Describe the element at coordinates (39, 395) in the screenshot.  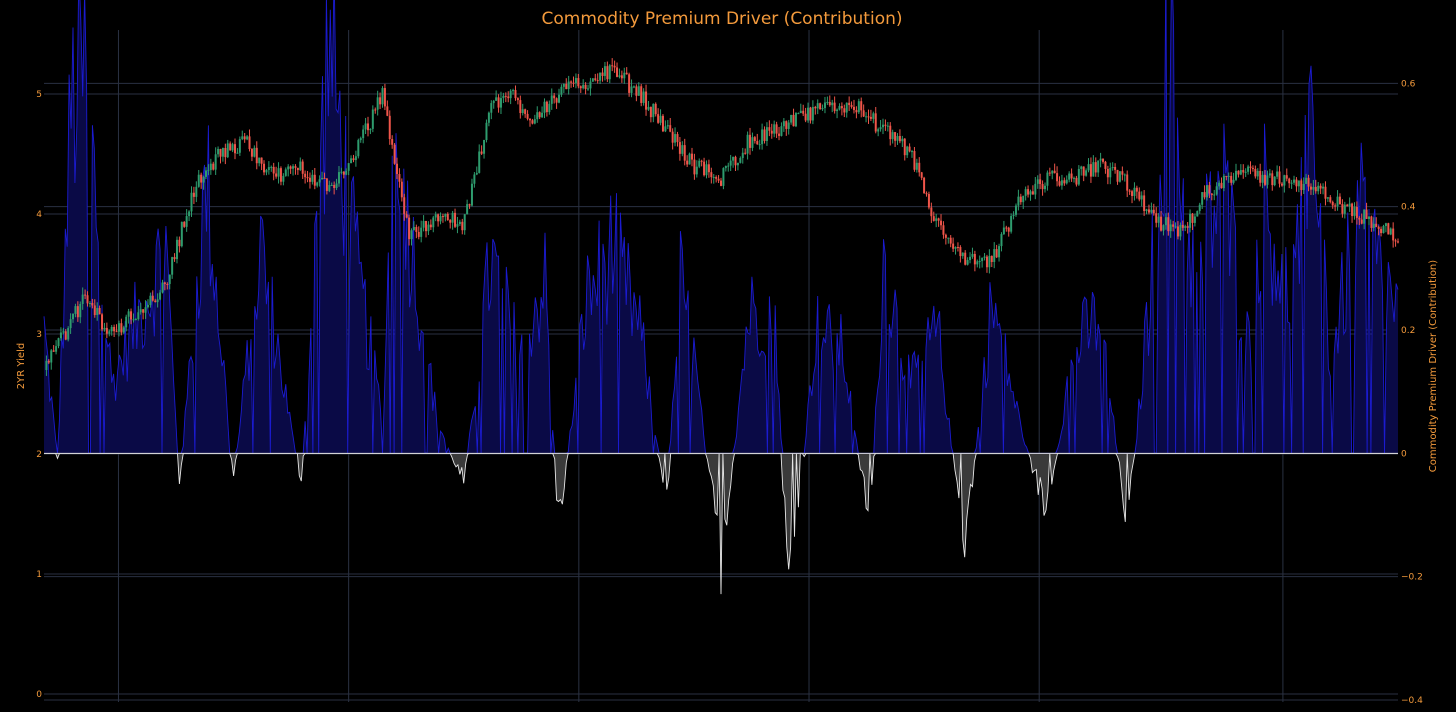
I see `left-axis-ticks: 0 1 2 3 4 5` at that location.